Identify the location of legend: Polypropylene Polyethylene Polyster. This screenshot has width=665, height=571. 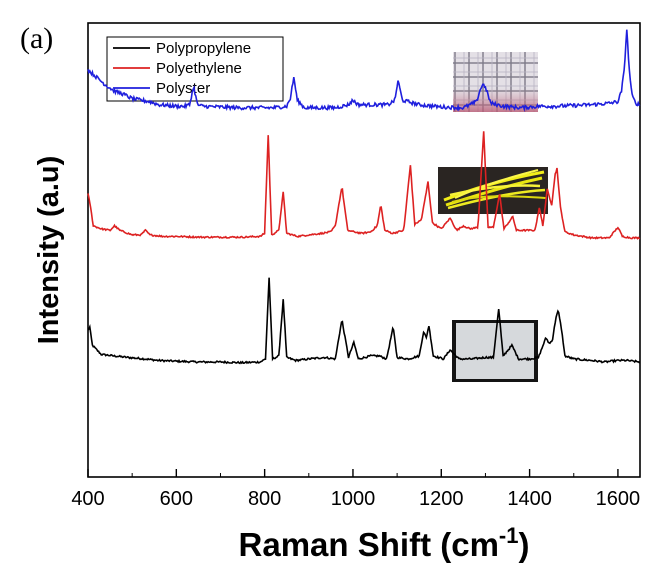
(195, 69).